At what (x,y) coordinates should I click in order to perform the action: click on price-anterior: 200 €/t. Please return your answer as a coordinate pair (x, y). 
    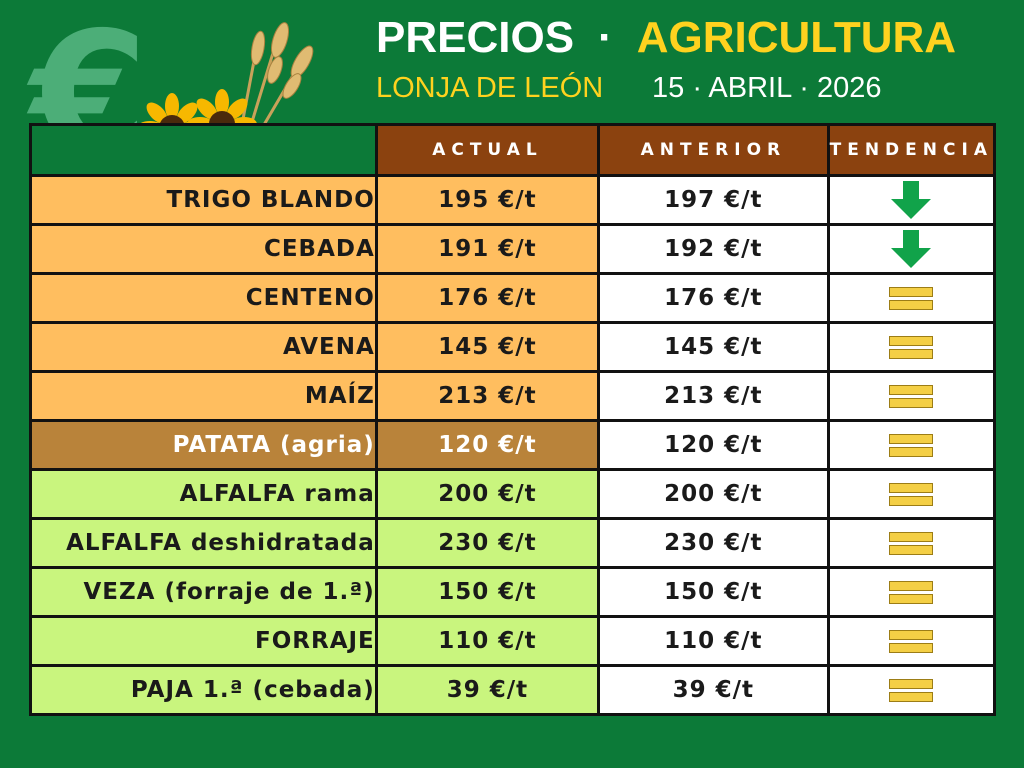
    Looking at the image, I should click on (713, 494).